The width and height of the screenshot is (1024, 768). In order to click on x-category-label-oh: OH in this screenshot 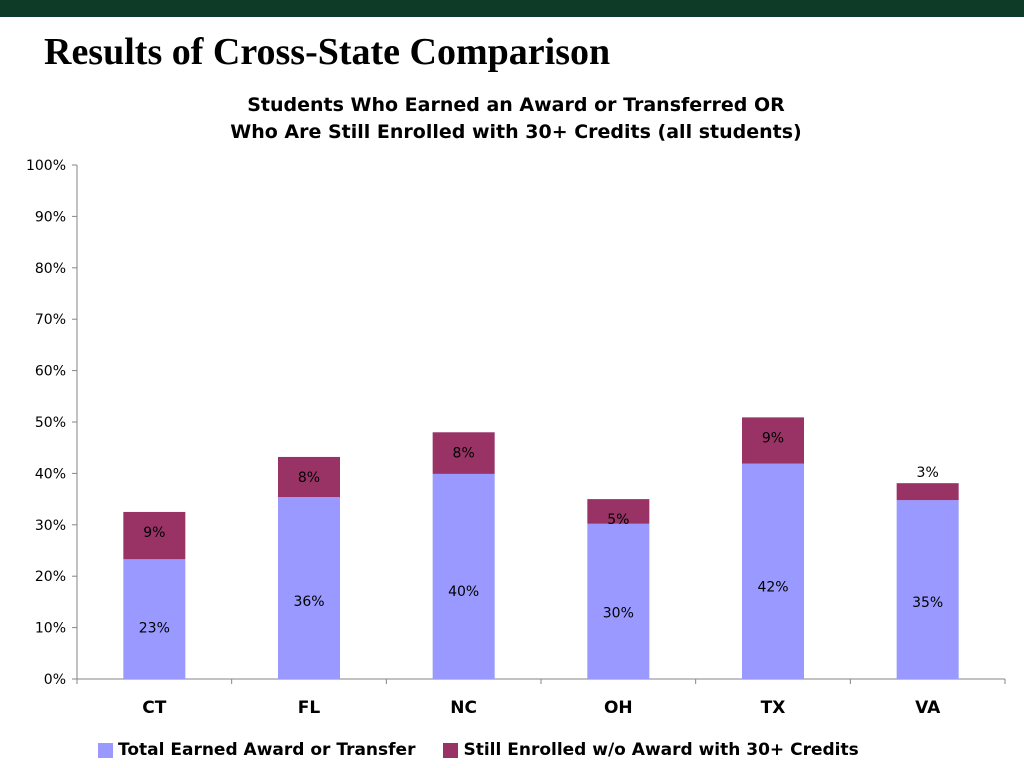, I will do `click(618, 708)`.